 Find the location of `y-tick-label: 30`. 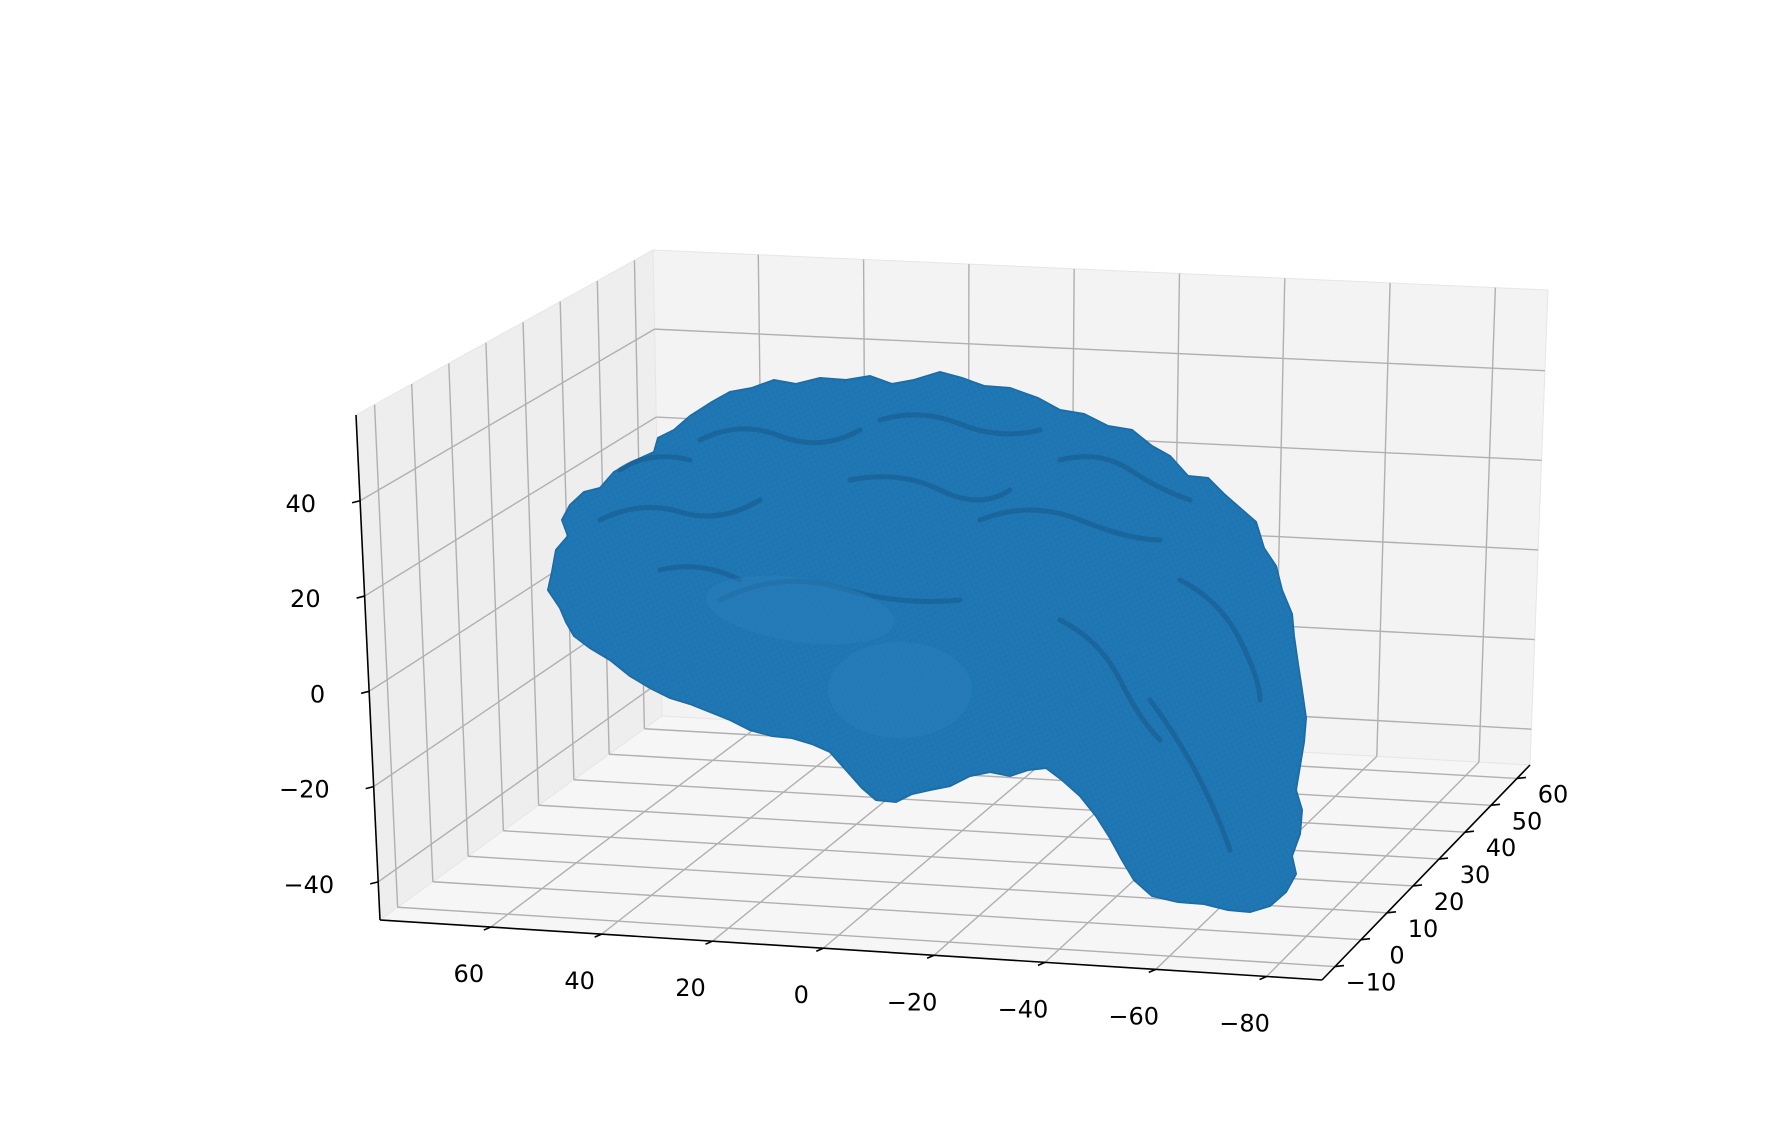

y-tick-label: 30 is located at coordinates (1475, 875).